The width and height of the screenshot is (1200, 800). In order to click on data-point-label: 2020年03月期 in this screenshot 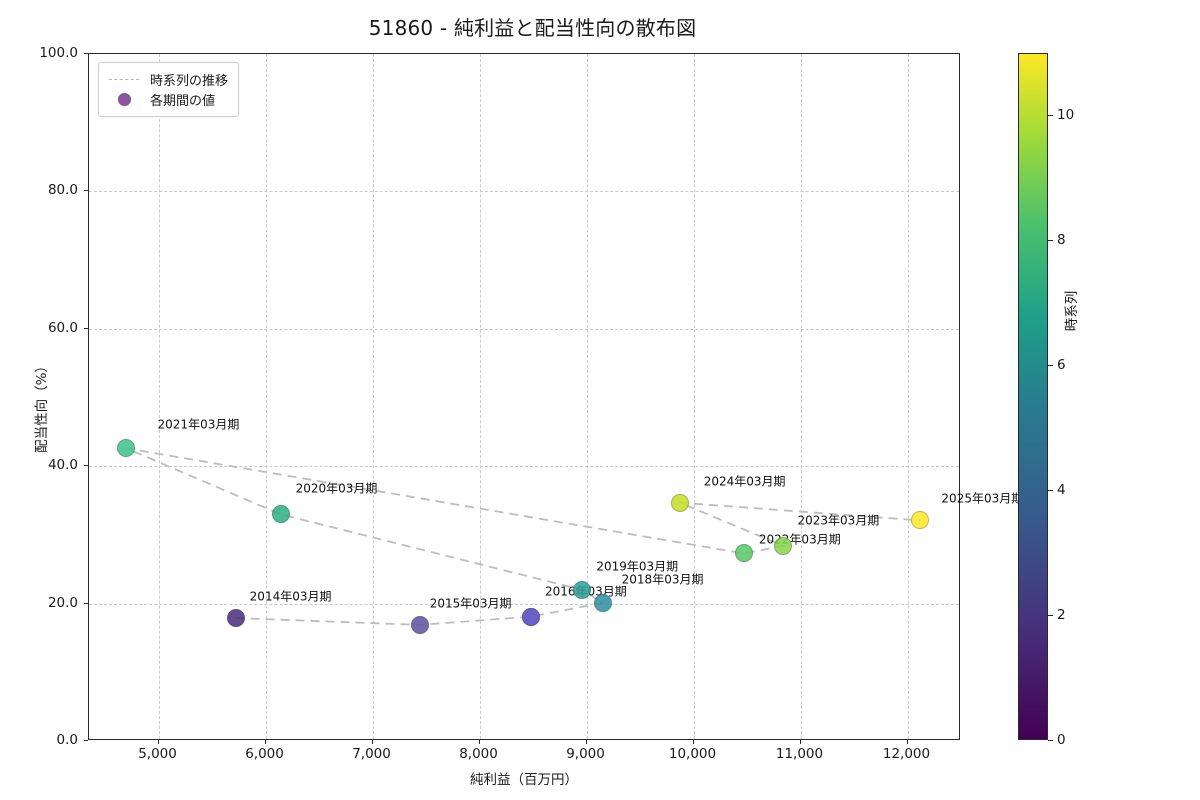, I will do `click(336, 488)`.